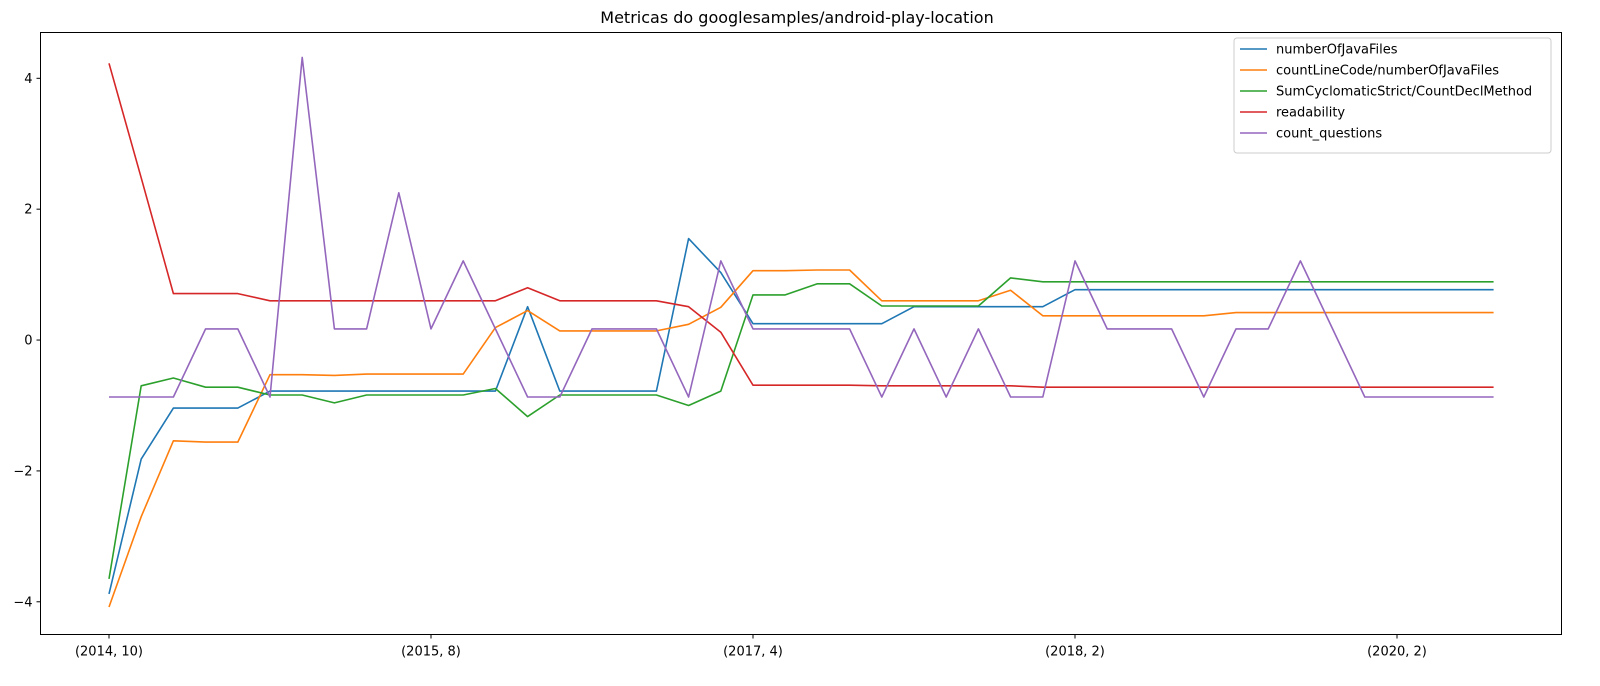  Describe the element at coordinates (1387, 71) in the screenshot. I see `legend-label: countLineCode/numberOfJavaFiles` at that location.